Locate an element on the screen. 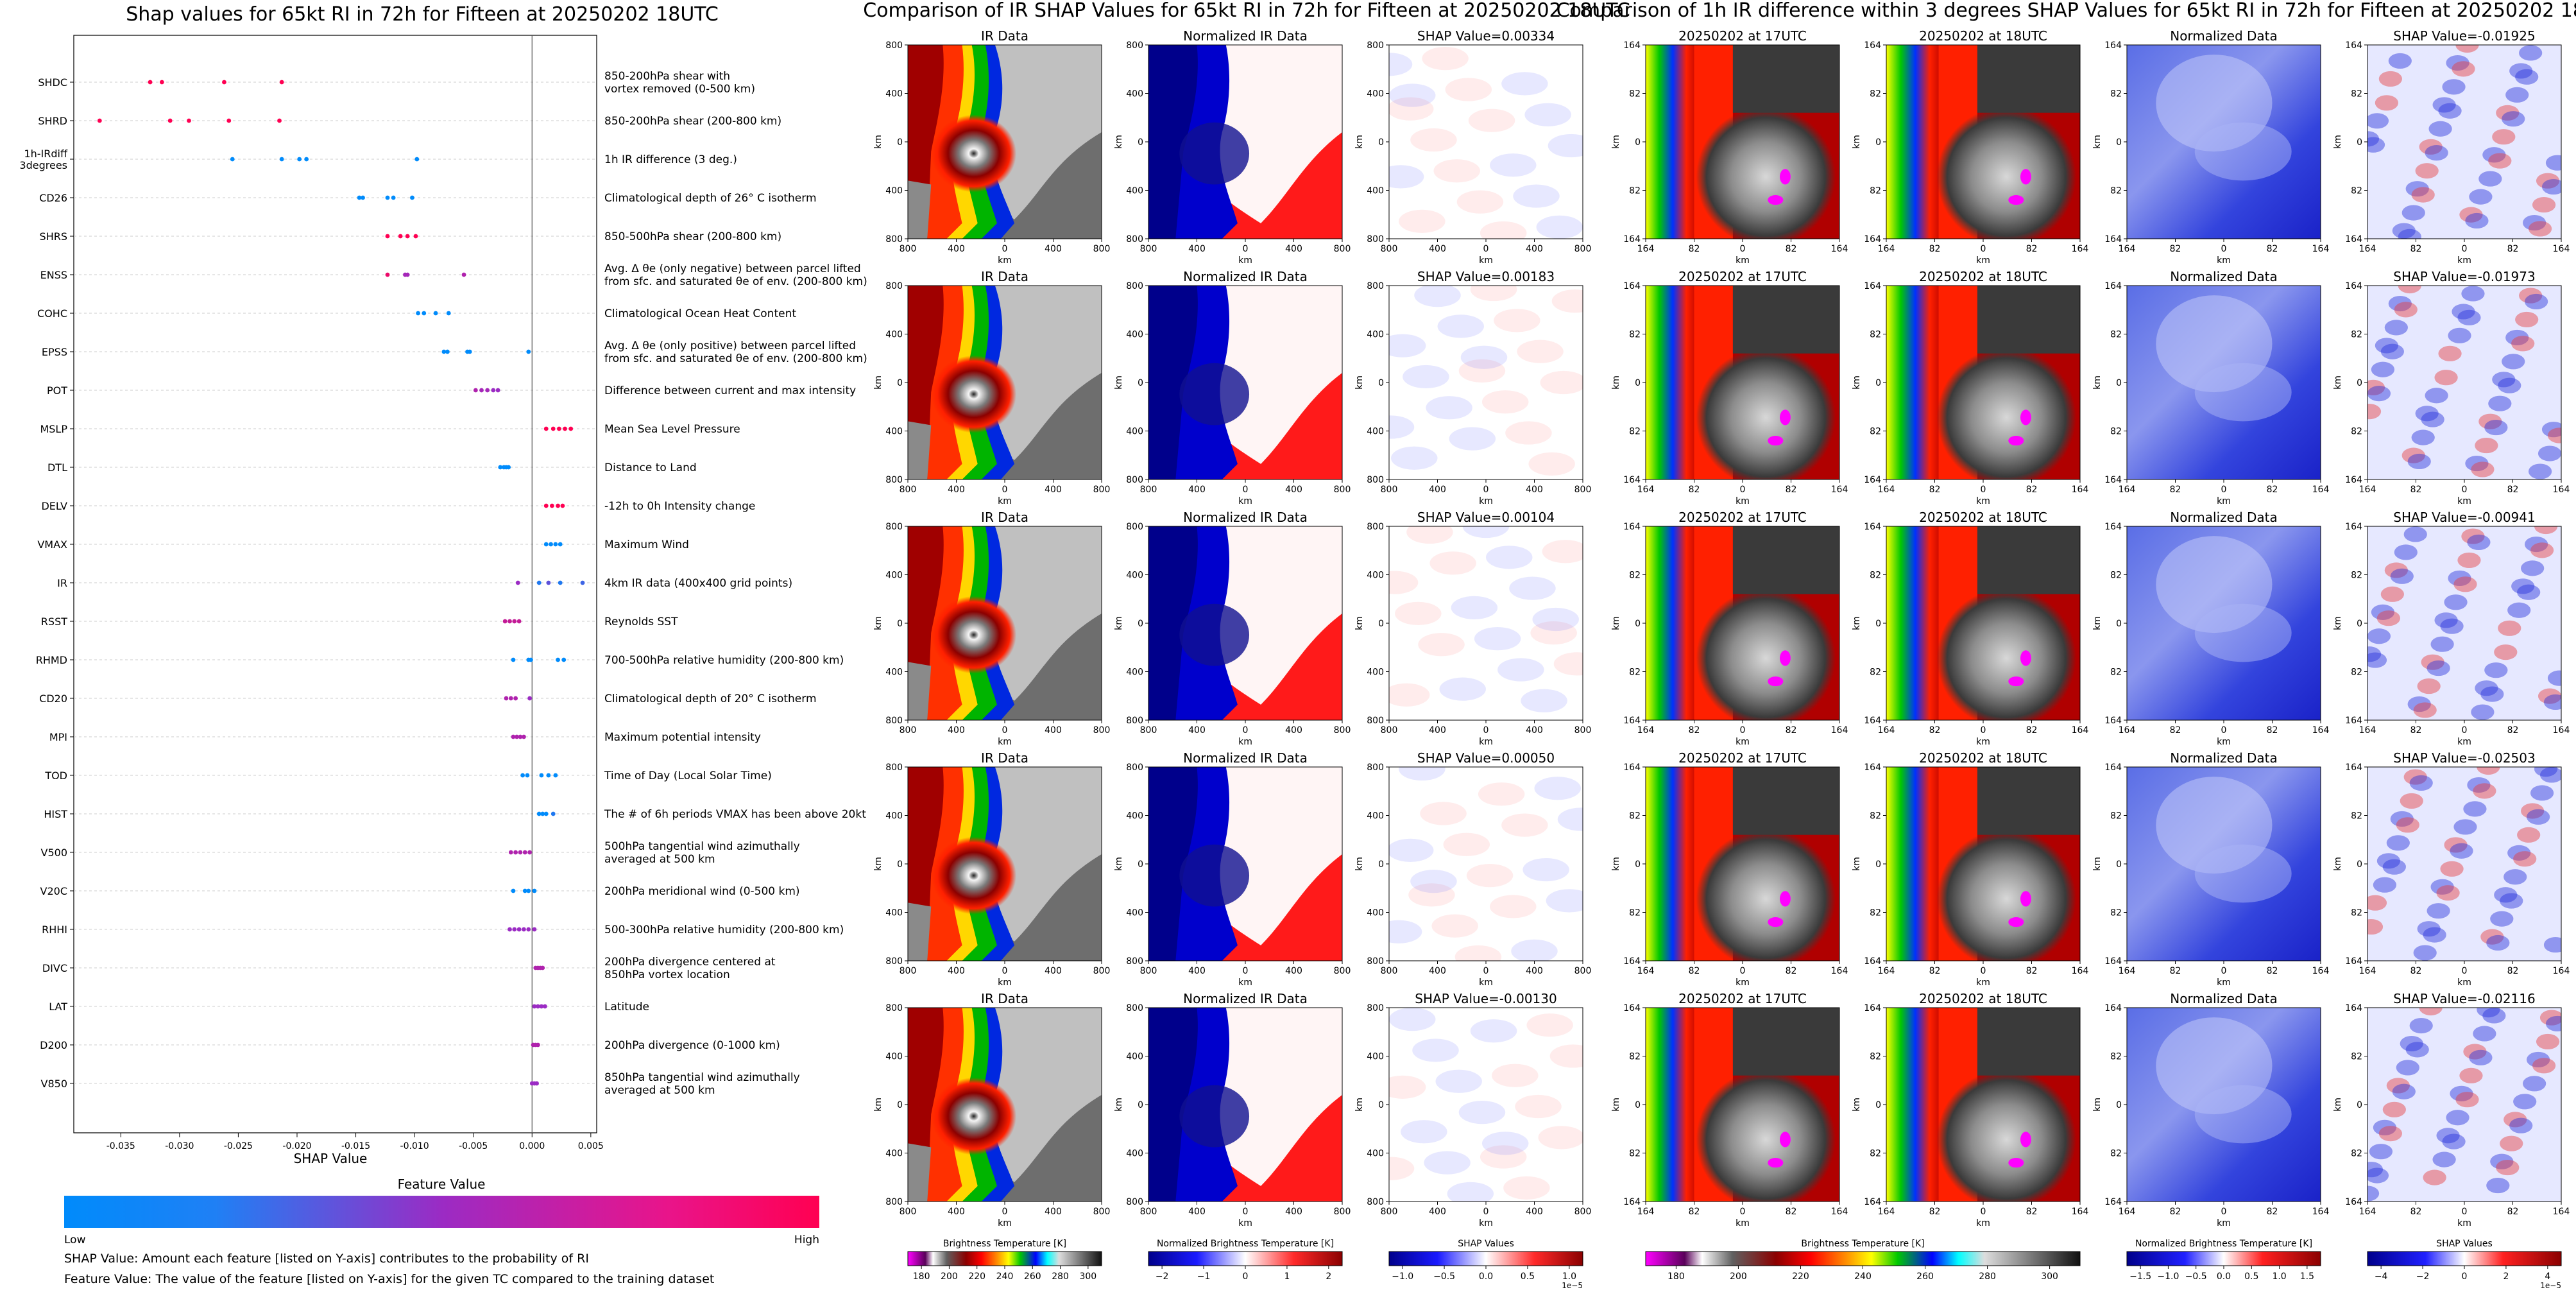 The width and height of the screenshot is (2576, 1292). feature-description: Distance to Land is located at coordinates (650, 467).